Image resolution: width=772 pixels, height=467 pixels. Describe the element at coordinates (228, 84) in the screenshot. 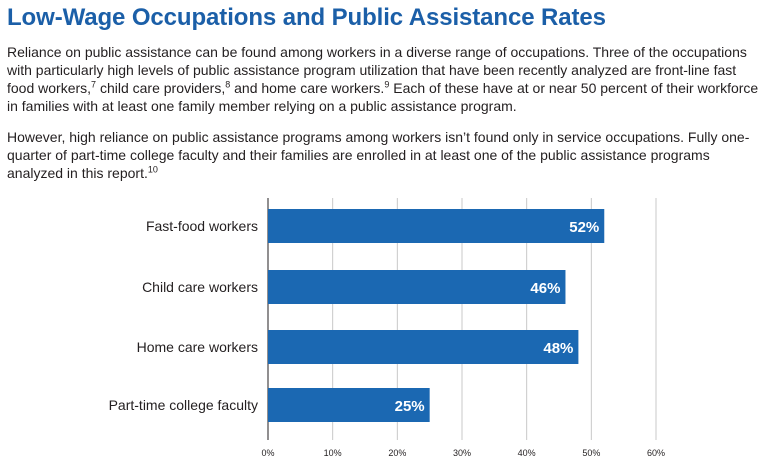

I see `footnote-marker: 8` at that location.